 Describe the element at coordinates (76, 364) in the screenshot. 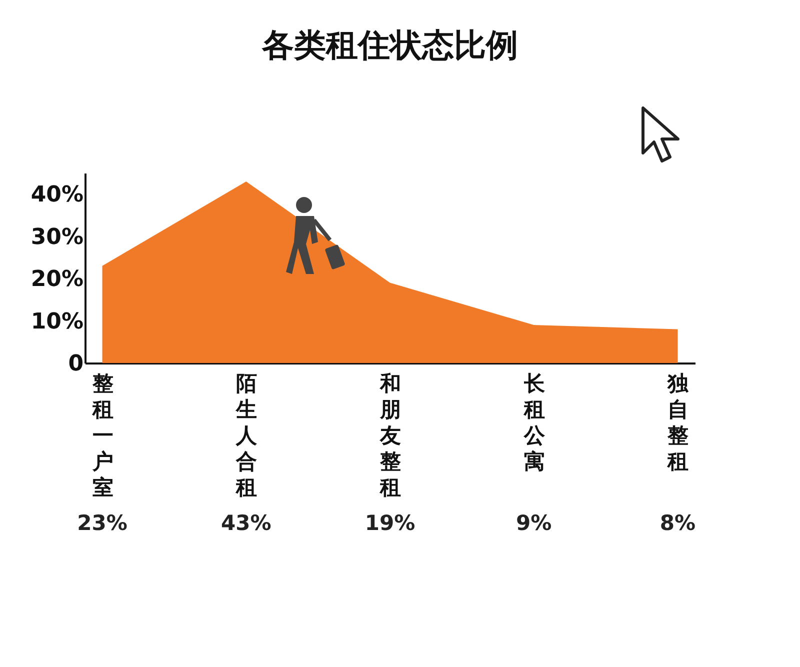

I see `y-tick-label: 0` at that location.